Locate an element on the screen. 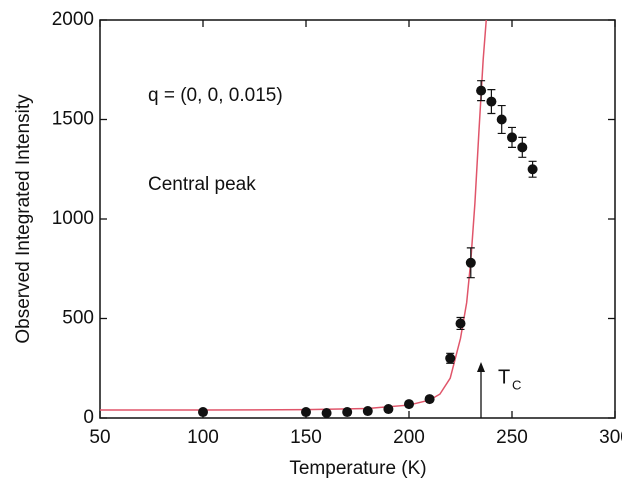 This screenshot has height=486, width=622. y-tick-label: 1000 is located at coordinates (73, 218).